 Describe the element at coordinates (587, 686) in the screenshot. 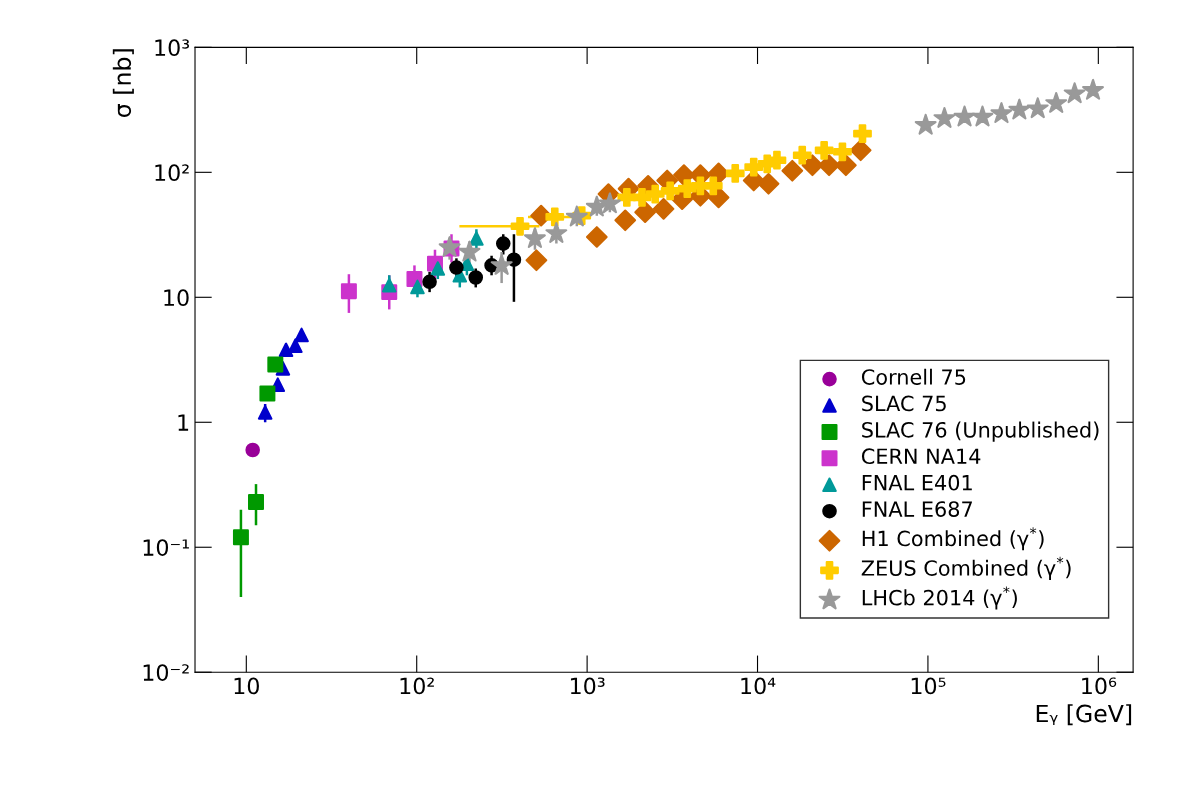

I see `x-tick-label: 10³` at that location.